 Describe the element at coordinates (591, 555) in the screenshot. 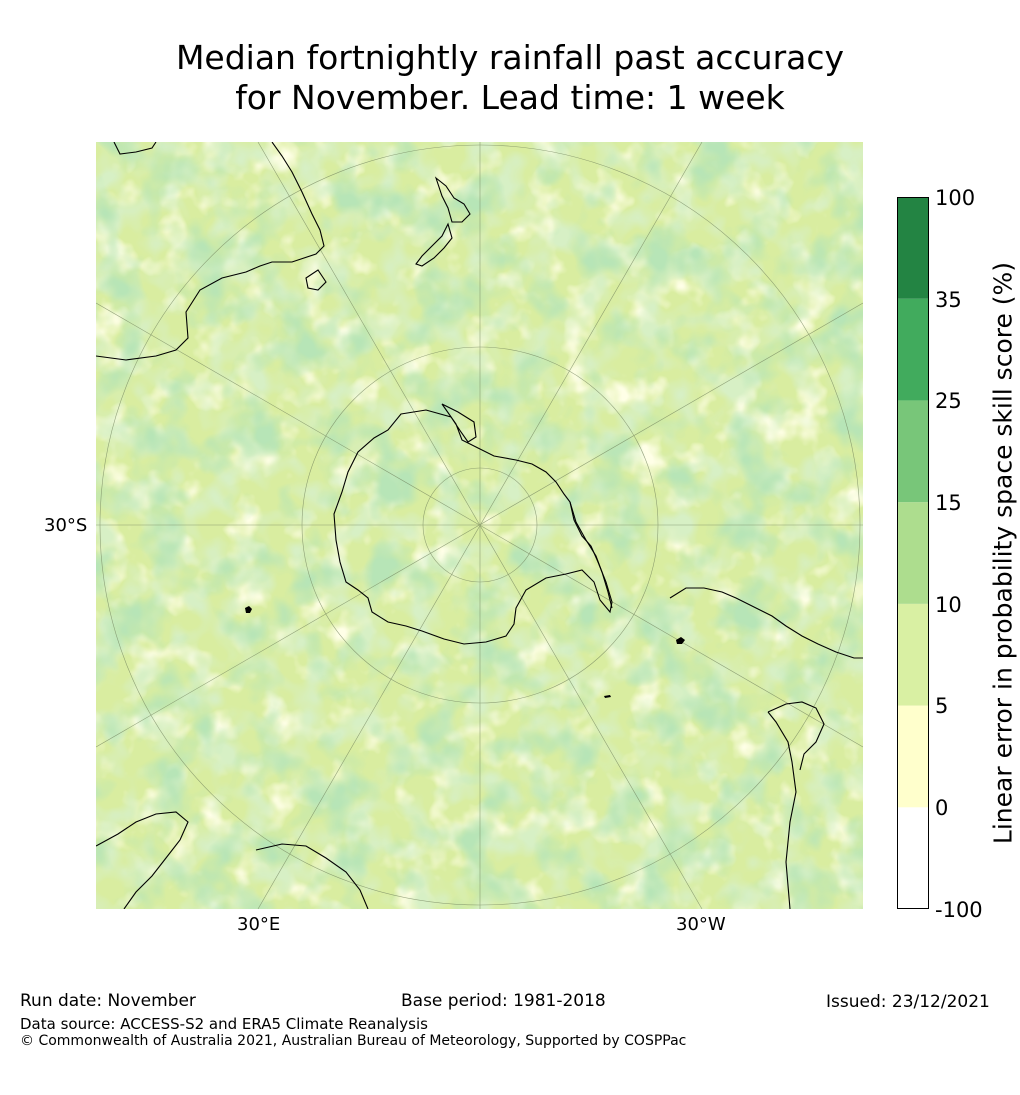

I see `antarctic-peninsula` at that location.